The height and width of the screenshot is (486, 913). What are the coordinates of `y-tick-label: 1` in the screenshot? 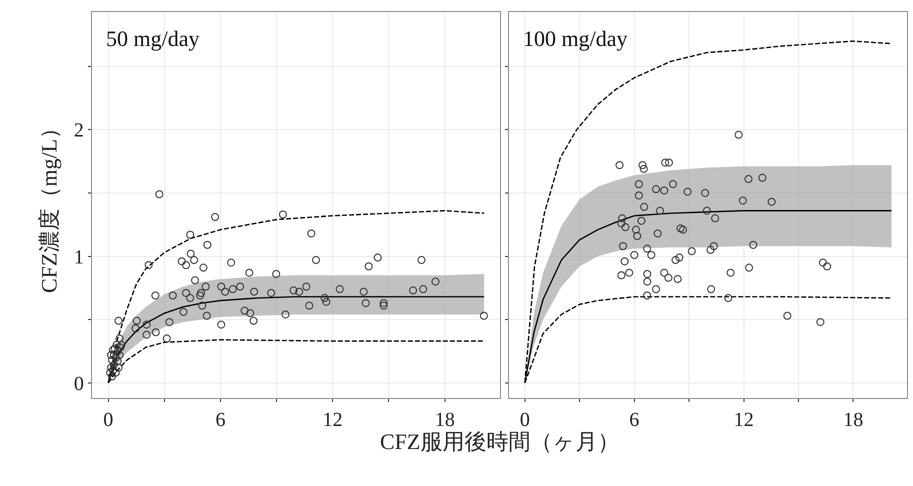 It's located at (79, 257).